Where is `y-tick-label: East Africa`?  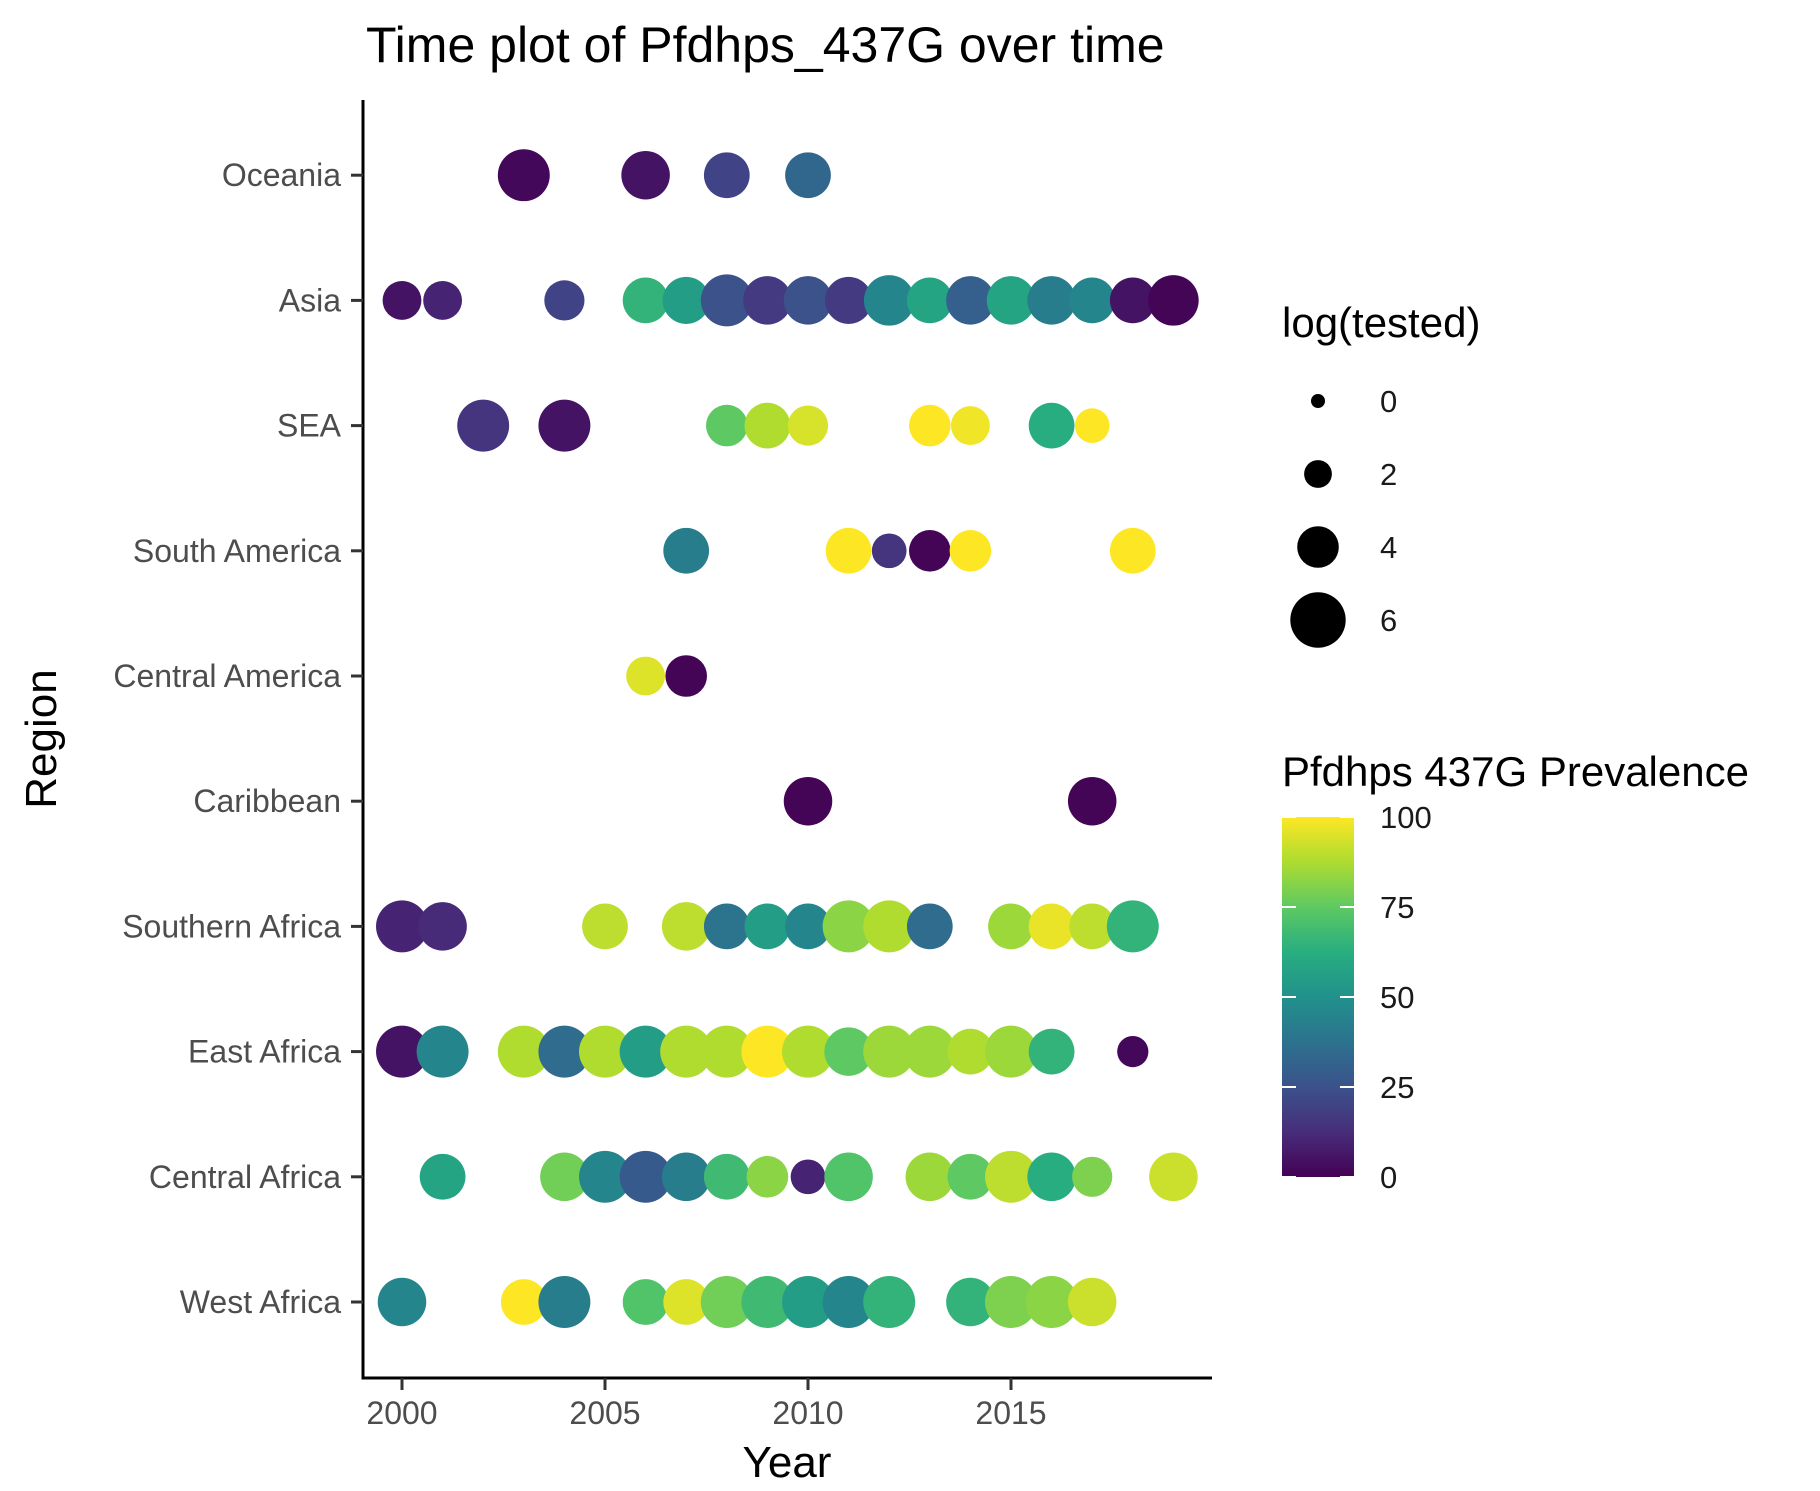
y-tick-label: East Africa is located at coordinates (264, 1052).